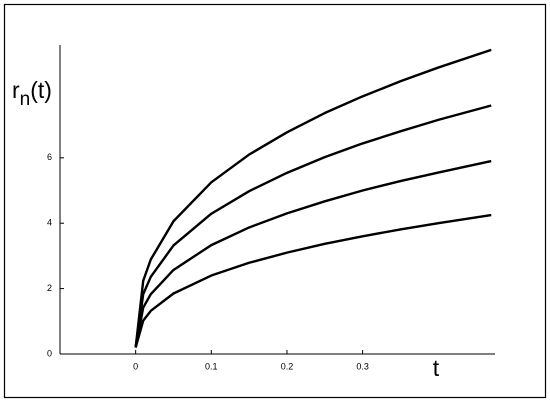 The image size is (550, 403). I want to click on y-axis-label: rn(t), so click(32, 93).